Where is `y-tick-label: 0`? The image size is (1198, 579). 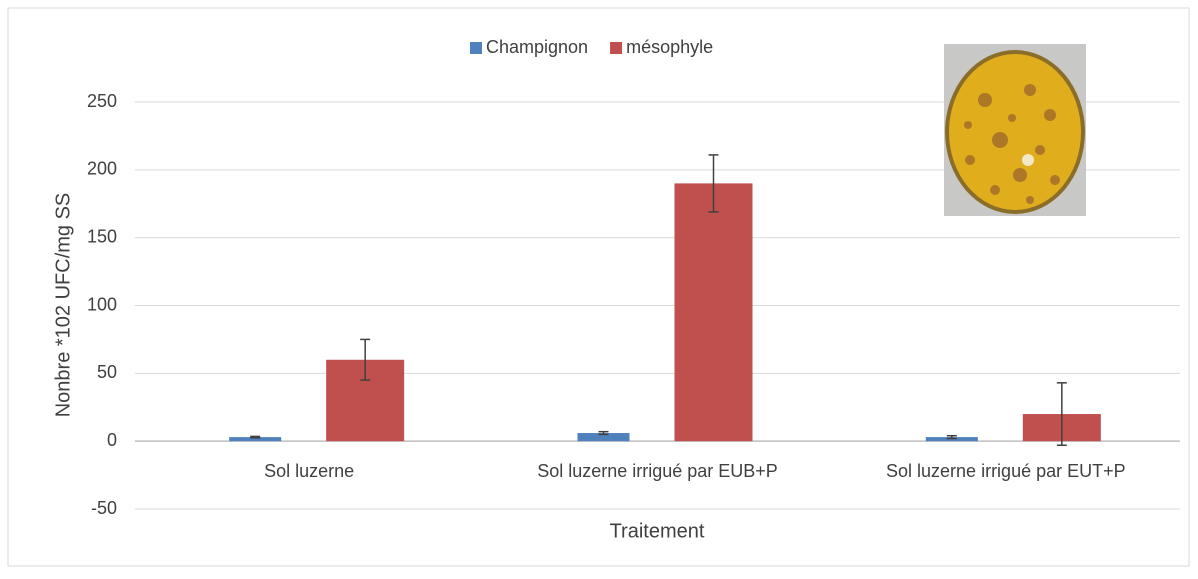
y-tick-label: 0 is located at coordinates (112, 440).